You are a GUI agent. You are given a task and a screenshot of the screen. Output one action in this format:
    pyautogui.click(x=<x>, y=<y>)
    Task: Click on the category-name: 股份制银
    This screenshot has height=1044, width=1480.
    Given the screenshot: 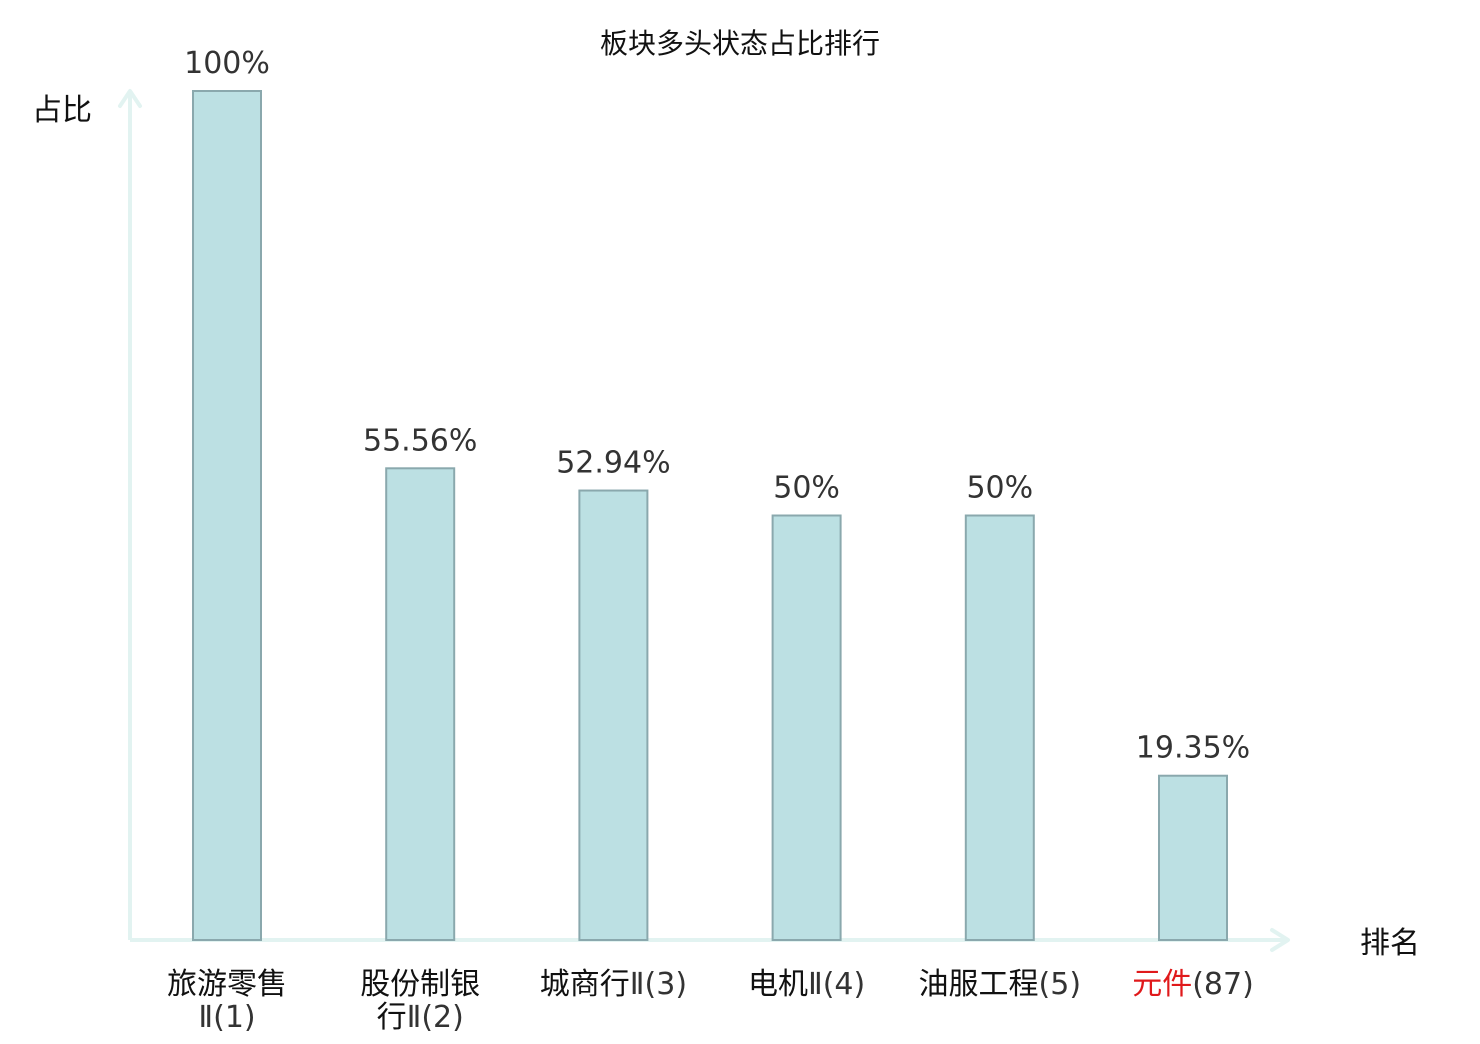 What is the action you would take?
    pyautogui.click(x=420, y=984)
    